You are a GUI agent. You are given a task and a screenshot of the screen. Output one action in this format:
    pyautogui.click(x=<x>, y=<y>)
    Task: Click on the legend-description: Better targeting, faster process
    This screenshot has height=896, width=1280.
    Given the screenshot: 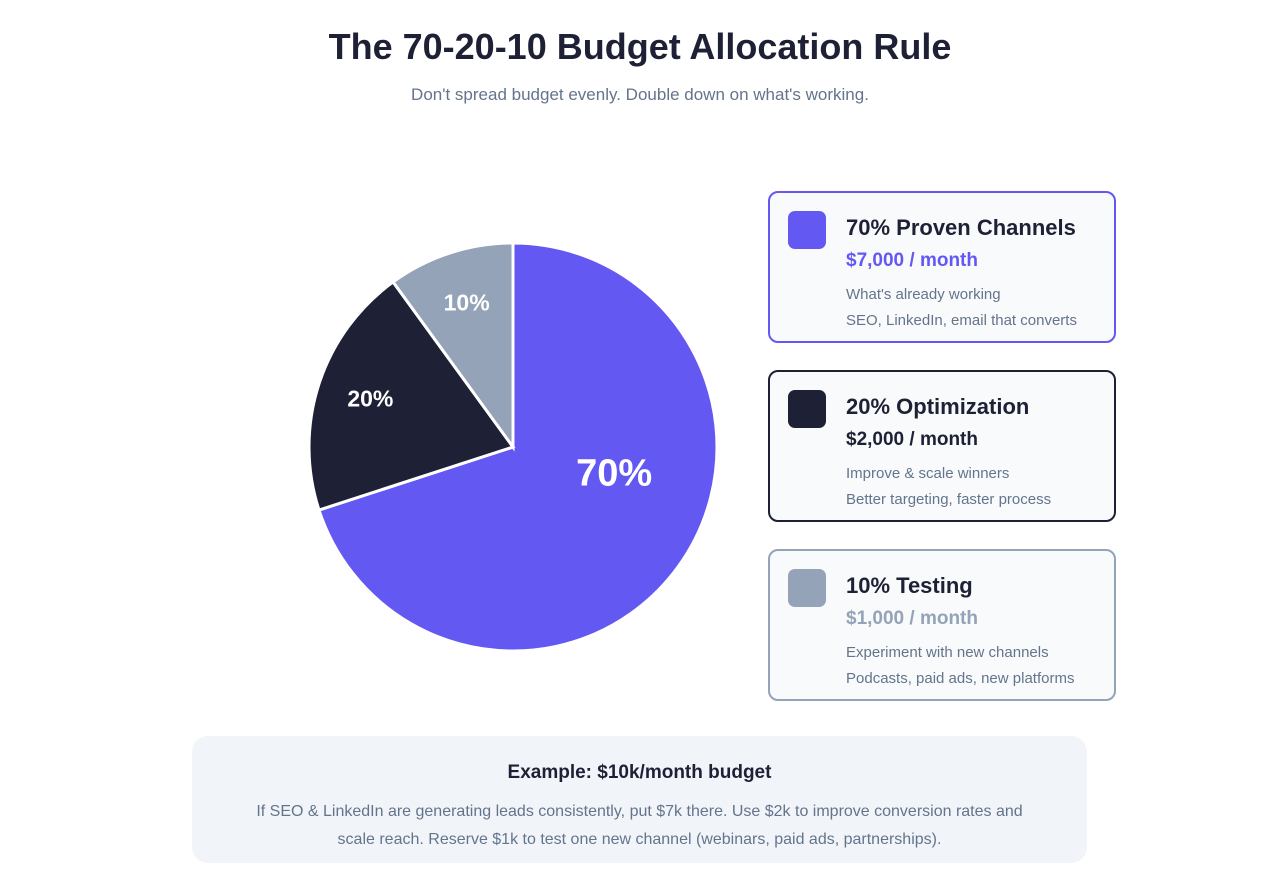 What is the action you would take?
    pyautogui.click(x=949, y=499)
    